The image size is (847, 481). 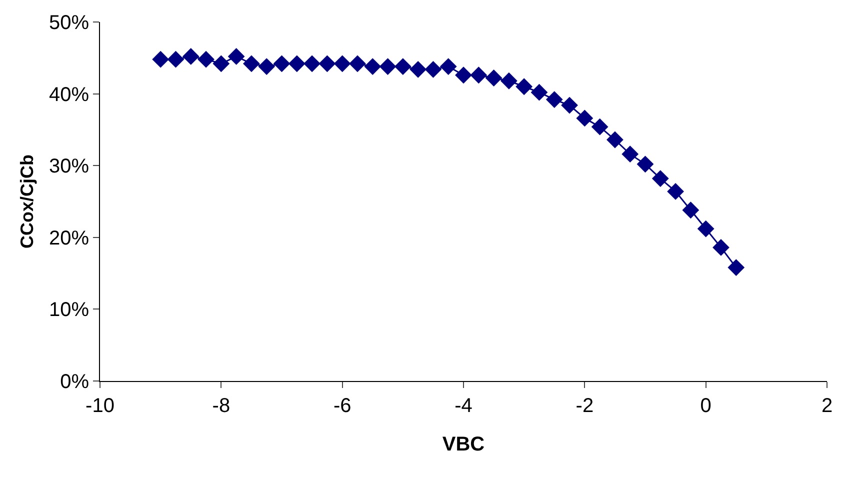 I want to click on x-tick-label: -8, so click(x=221, y=406).